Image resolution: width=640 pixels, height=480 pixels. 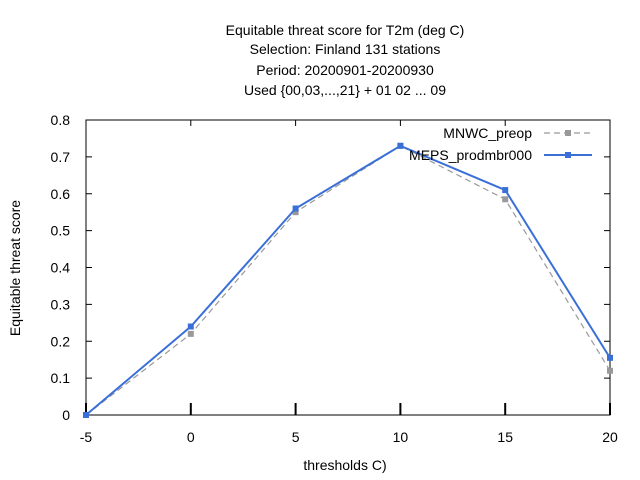 I want to click on y-tick-label: 0.5, so click(x=61, y=231).